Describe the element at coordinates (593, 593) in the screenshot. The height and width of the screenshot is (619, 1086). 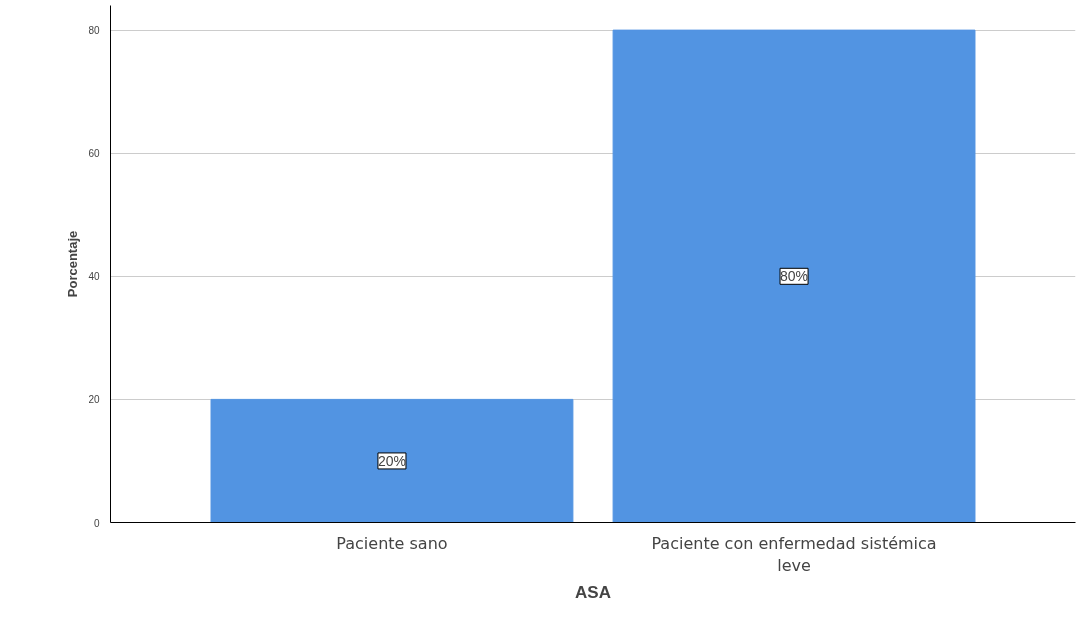
I see `x-axis-title: ASA` at that location.